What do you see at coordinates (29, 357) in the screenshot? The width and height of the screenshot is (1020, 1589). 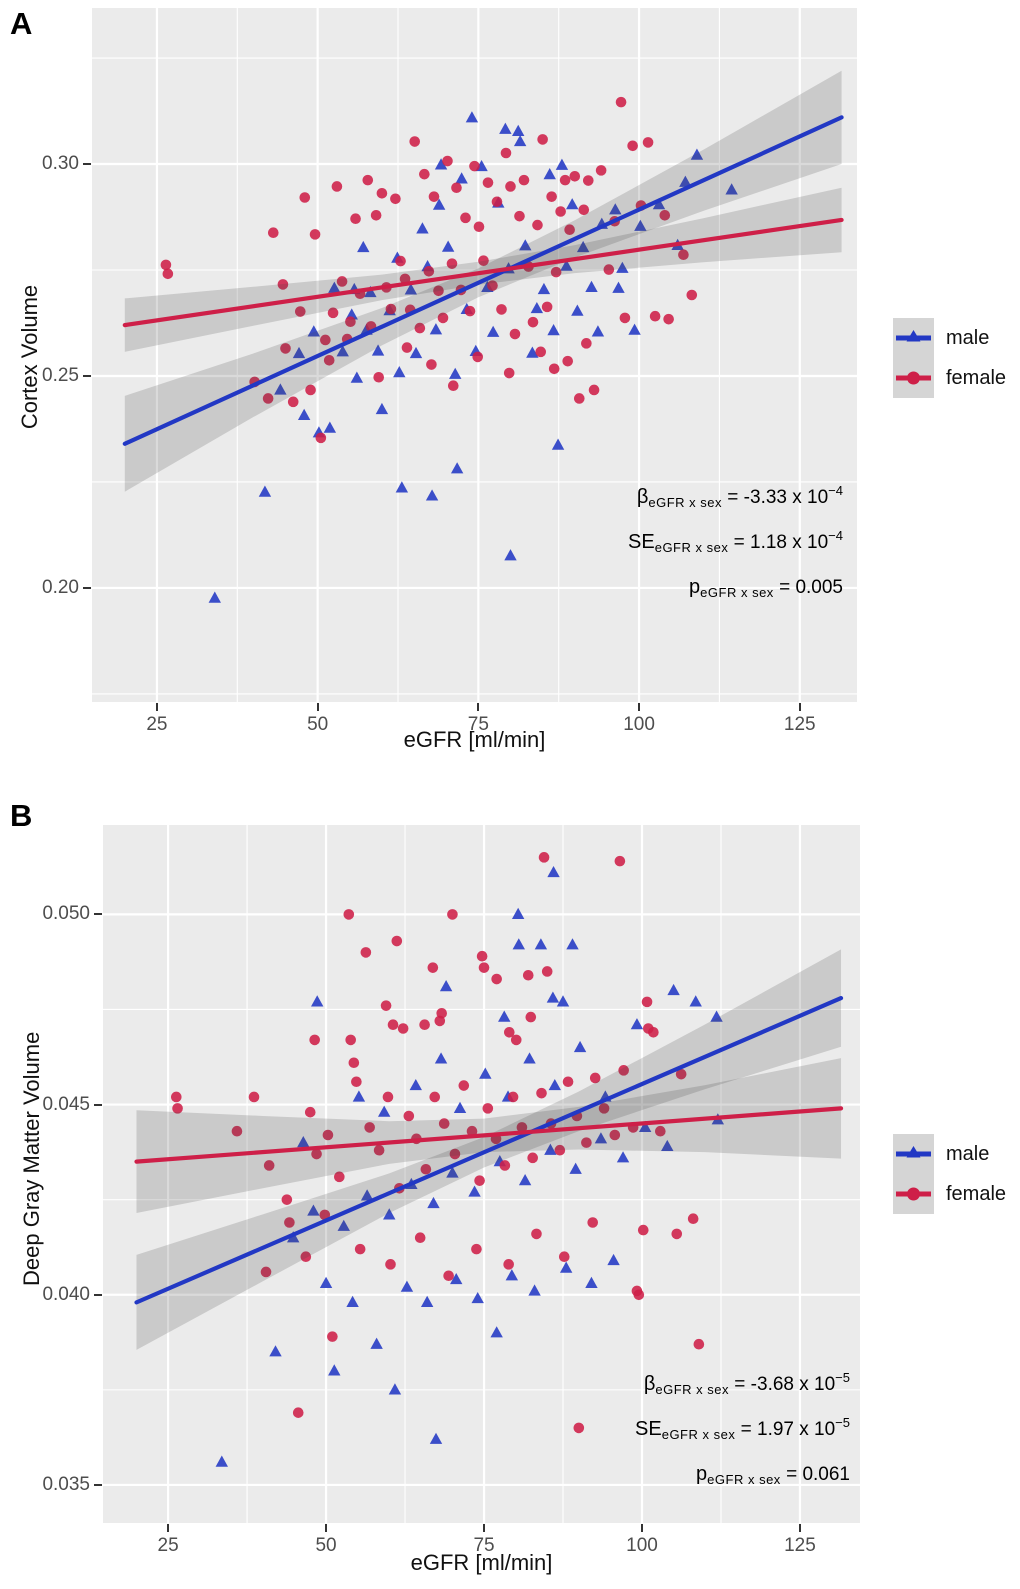 I see `y-axis-title-a: Cortex Volume` at bounding box center [29, 357].